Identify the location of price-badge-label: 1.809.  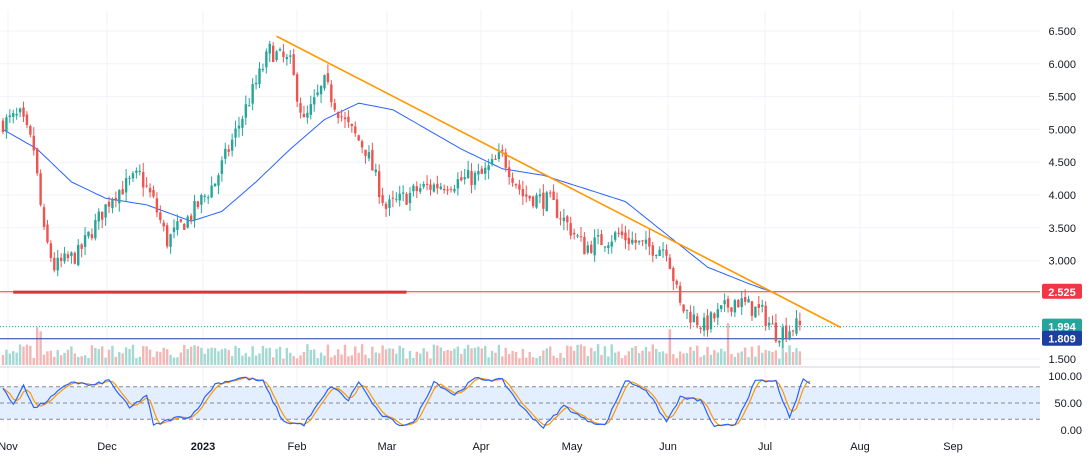
(1062, 340).